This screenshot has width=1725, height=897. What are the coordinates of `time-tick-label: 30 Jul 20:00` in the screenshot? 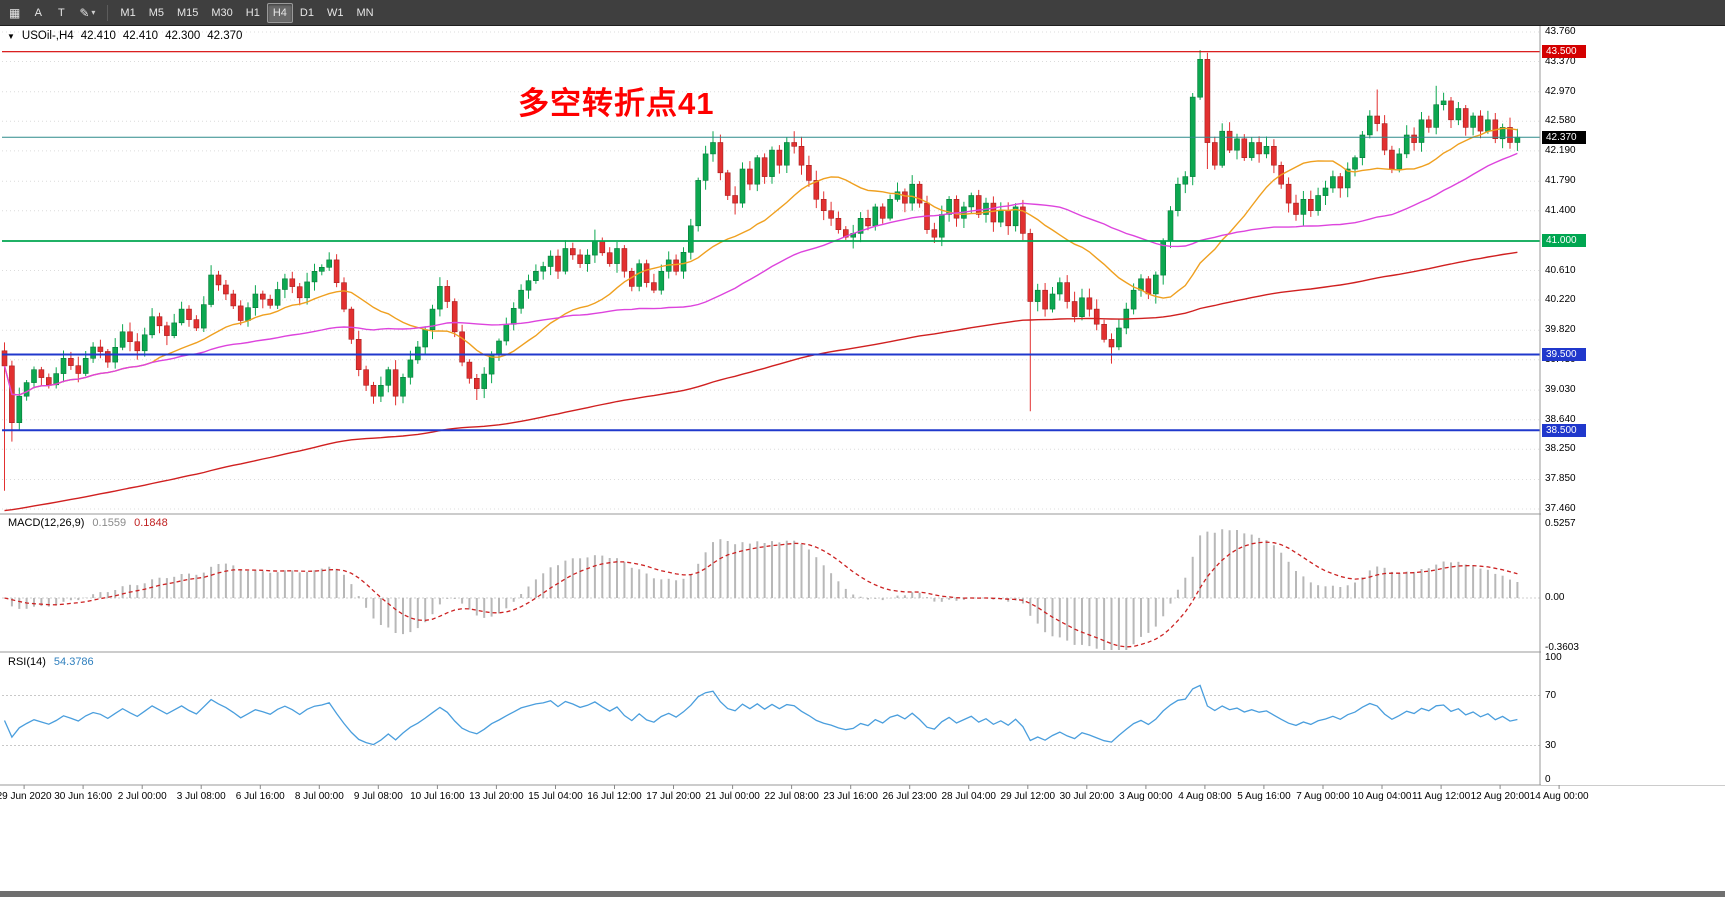 It's located at (1087, 796).